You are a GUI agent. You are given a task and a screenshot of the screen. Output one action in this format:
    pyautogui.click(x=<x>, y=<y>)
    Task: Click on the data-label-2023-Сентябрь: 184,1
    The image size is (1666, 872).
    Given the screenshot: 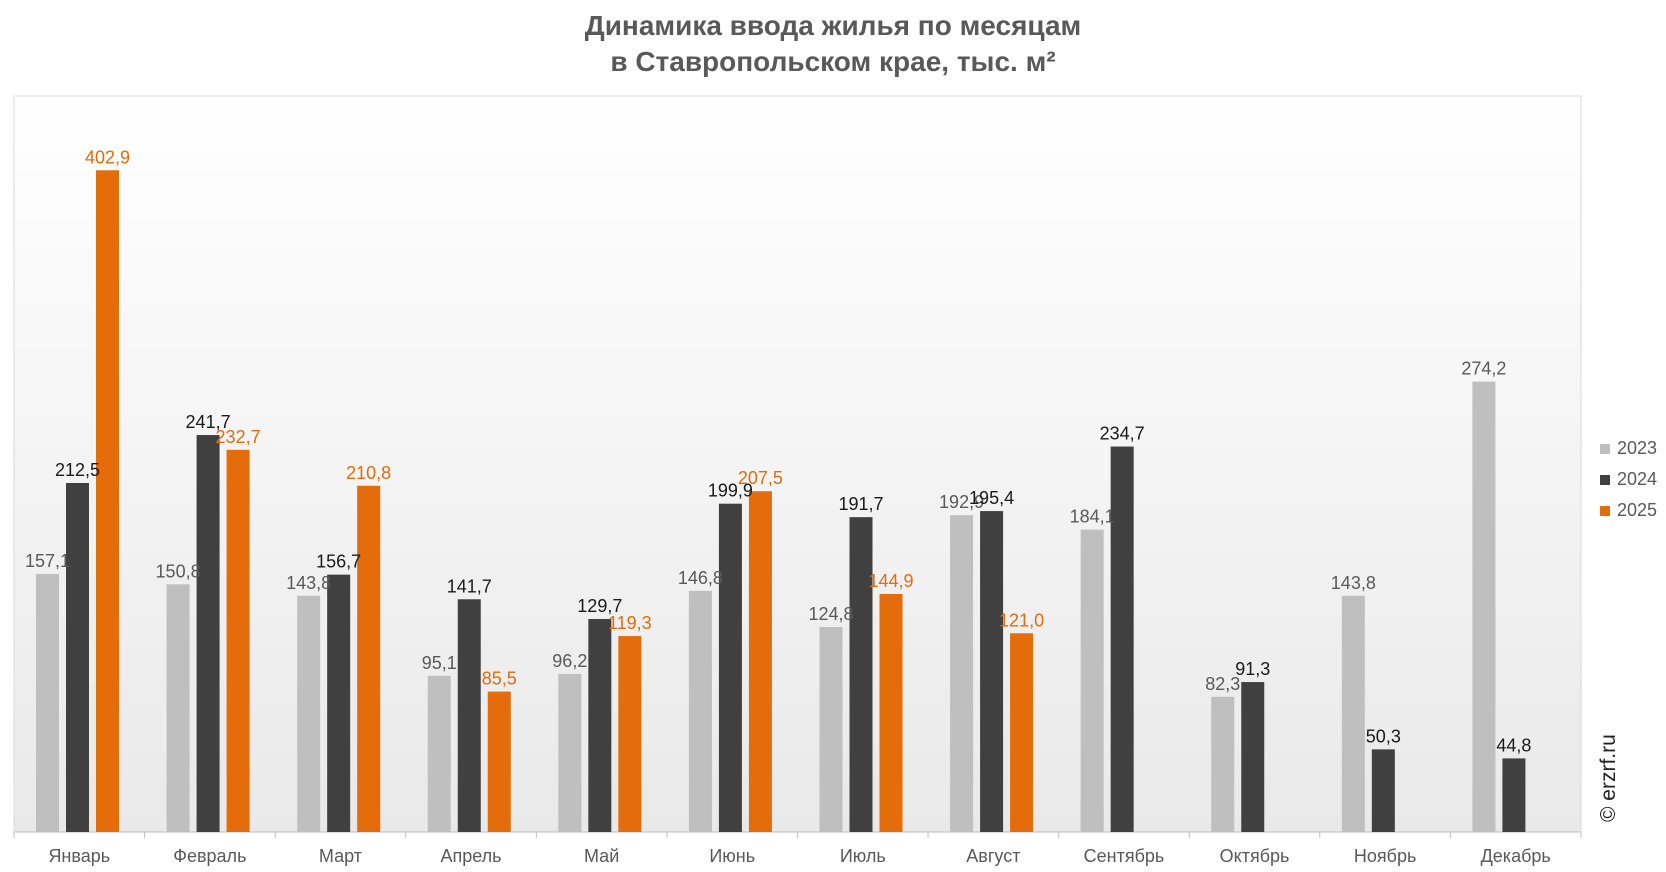 What is the action you would take?
    pyautogui.click(x=1092, y=517)
    